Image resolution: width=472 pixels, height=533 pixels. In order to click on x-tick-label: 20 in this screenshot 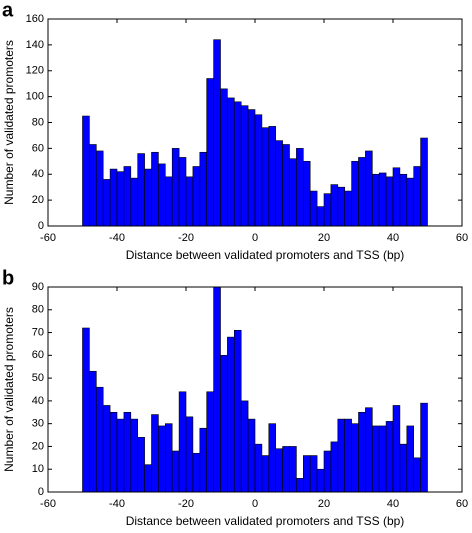, I will do `click(324, 504)`.